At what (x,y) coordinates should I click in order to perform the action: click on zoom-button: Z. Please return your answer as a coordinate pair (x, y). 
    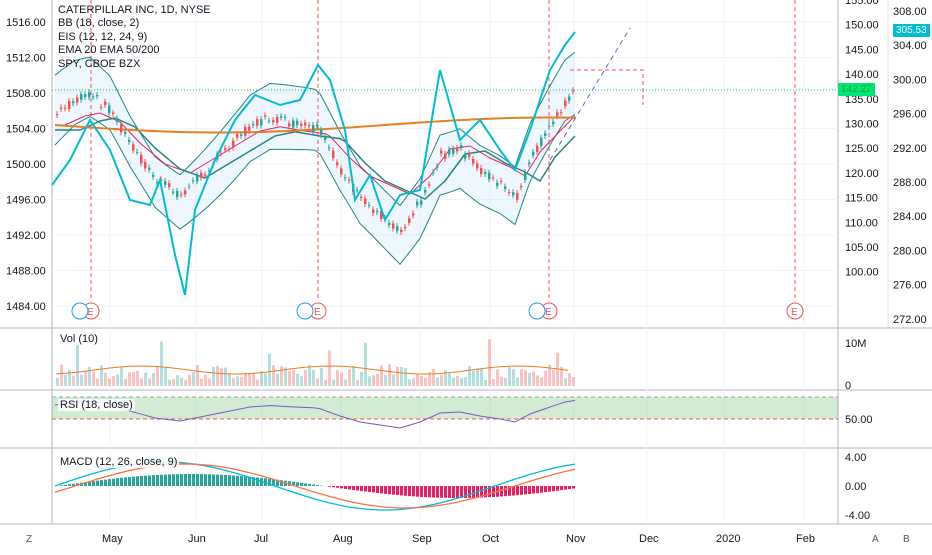
    Looking at the image, I should click on (29, 539).